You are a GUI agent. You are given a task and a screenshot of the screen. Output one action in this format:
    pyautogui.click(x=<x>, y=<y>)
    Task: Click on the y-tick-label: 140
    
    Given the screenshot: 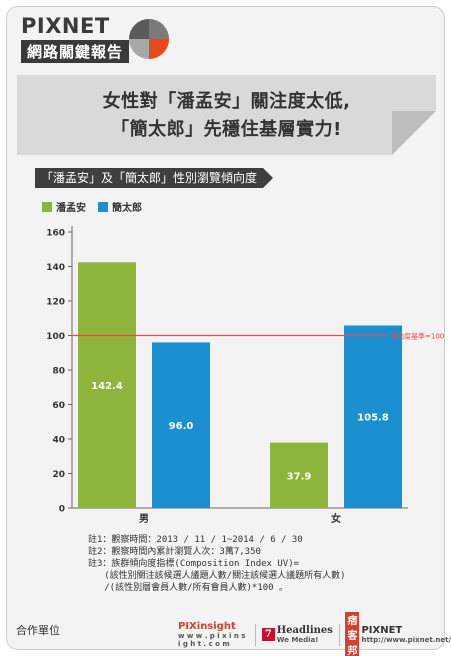 What is the action you would take?
    pyautogui.click(x=55, y=268)
    